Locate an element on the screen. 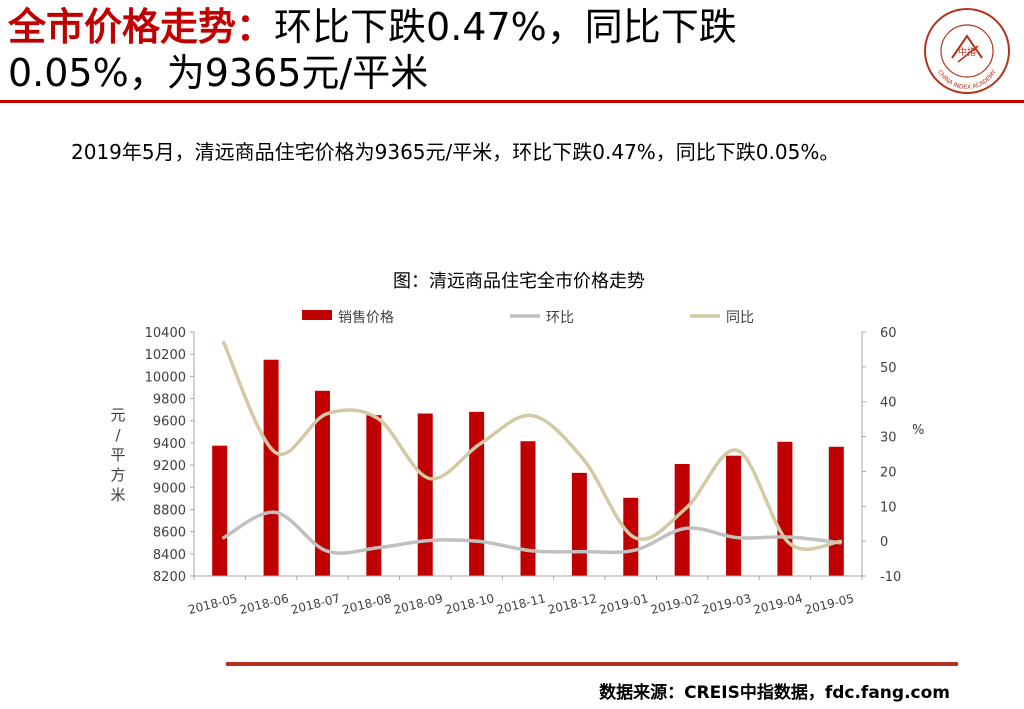 Image resolution: width=1024 pixels, height=709 pixels. right-tick-label: -10 is located at coordinates (890, 577).